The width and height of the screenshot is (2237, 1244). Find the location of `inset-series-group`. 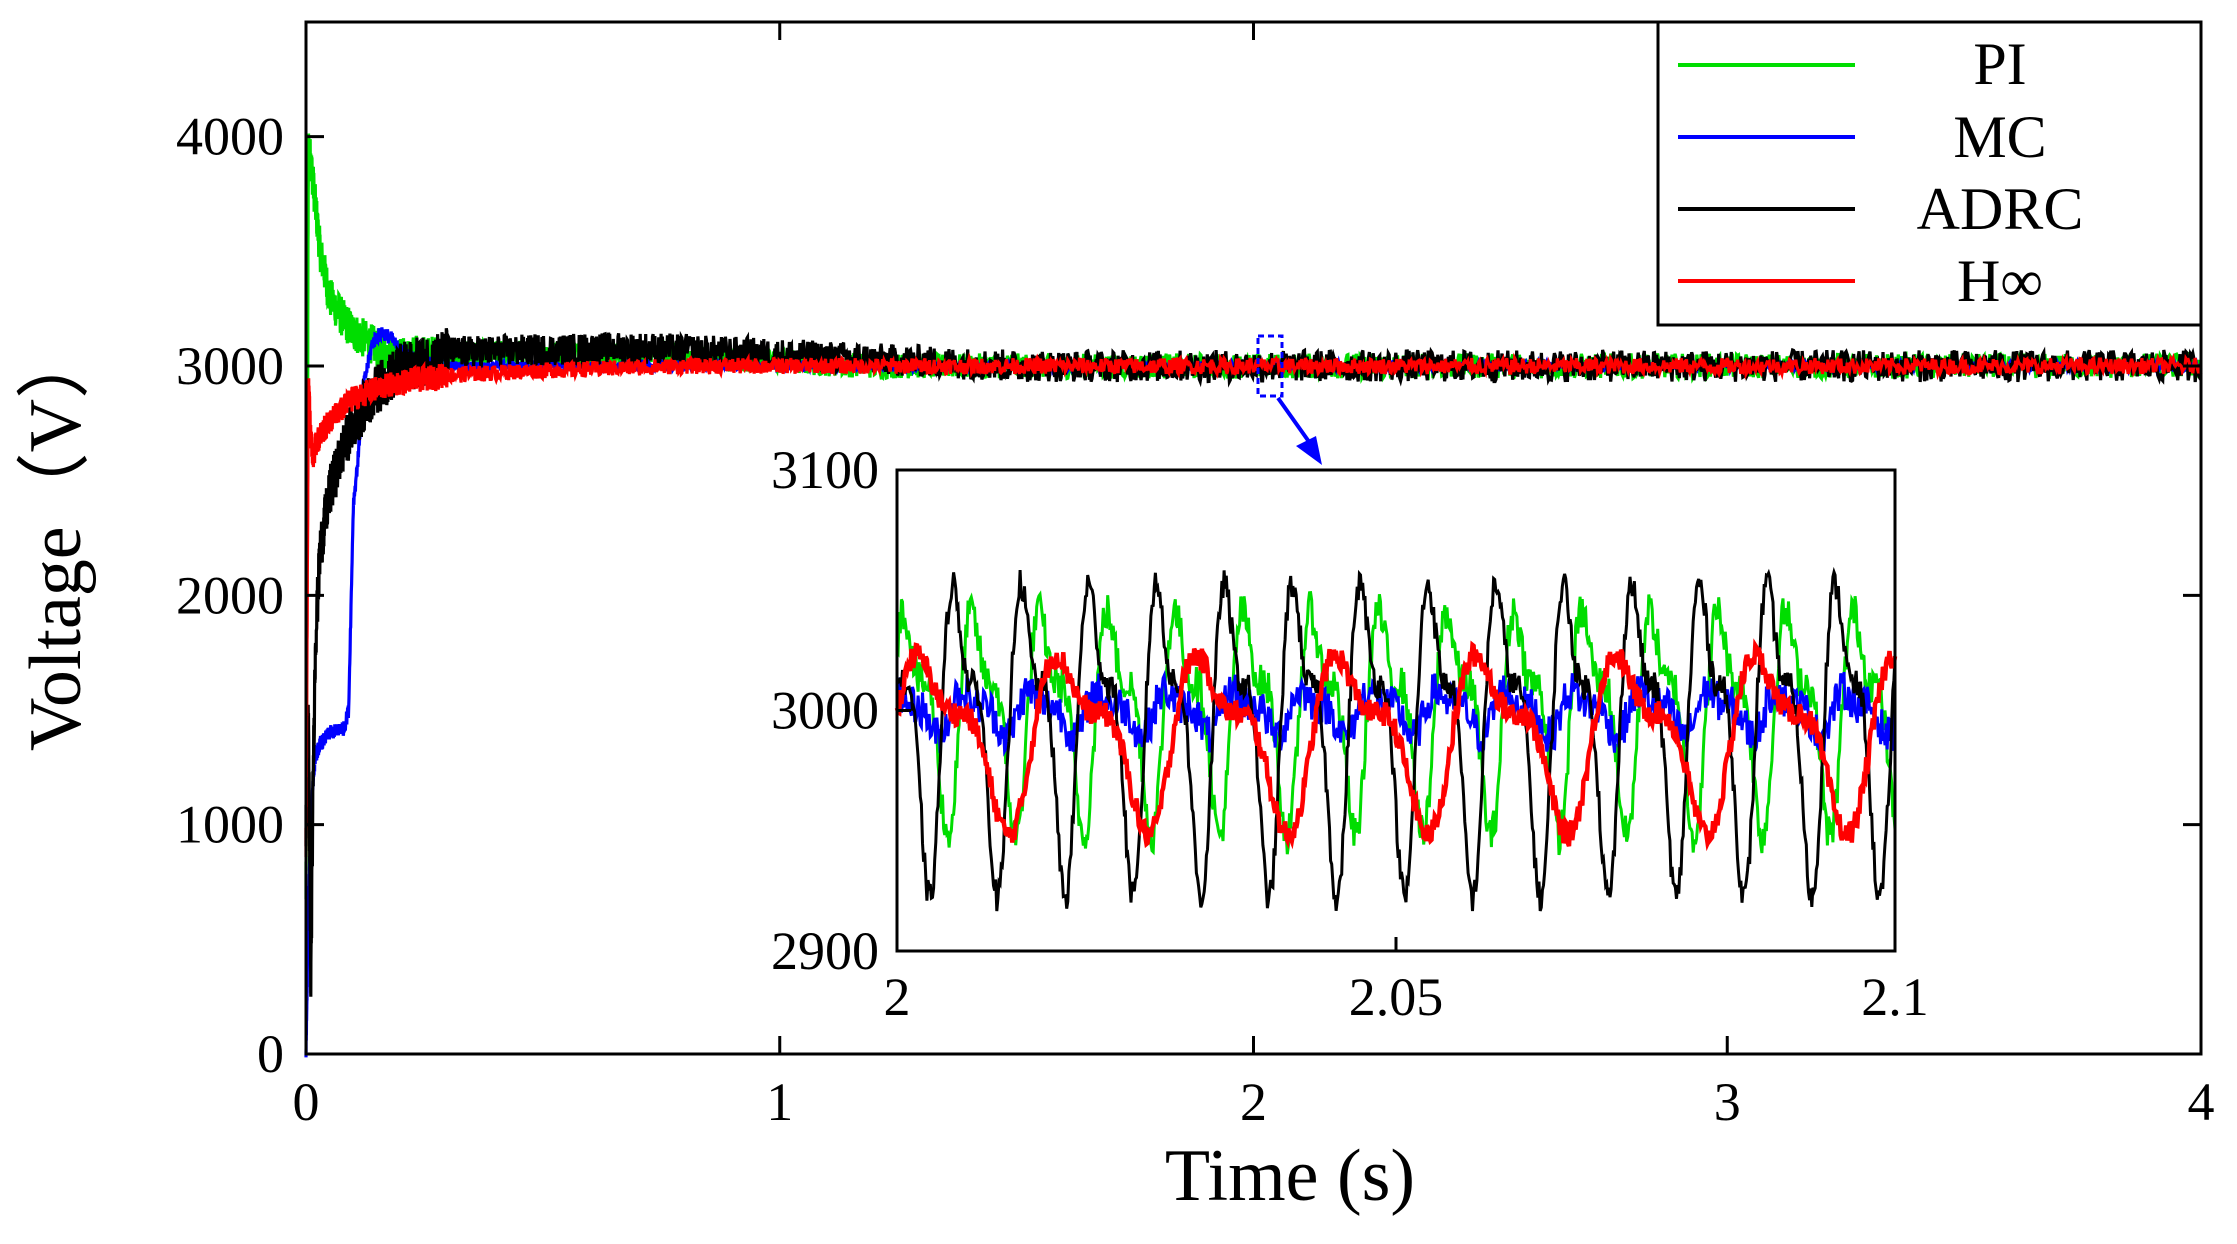

inset-series-group is located at coordinates (1396, 739).